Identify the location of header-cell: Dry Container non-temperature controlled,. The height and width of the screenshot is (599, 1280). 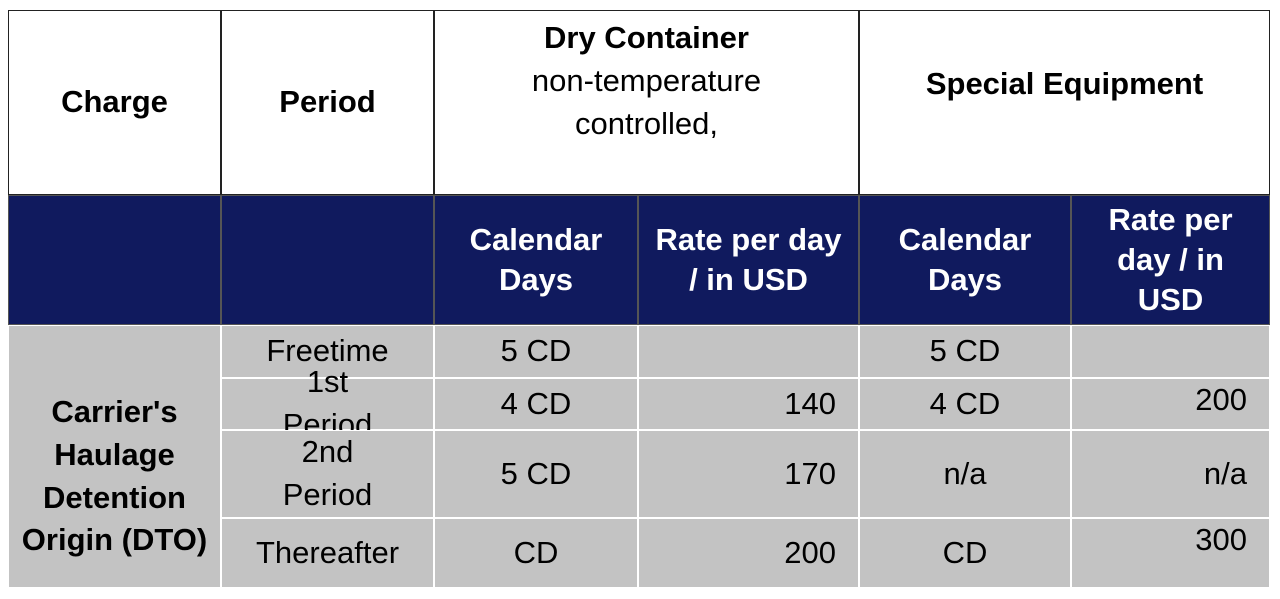
(646, 102).